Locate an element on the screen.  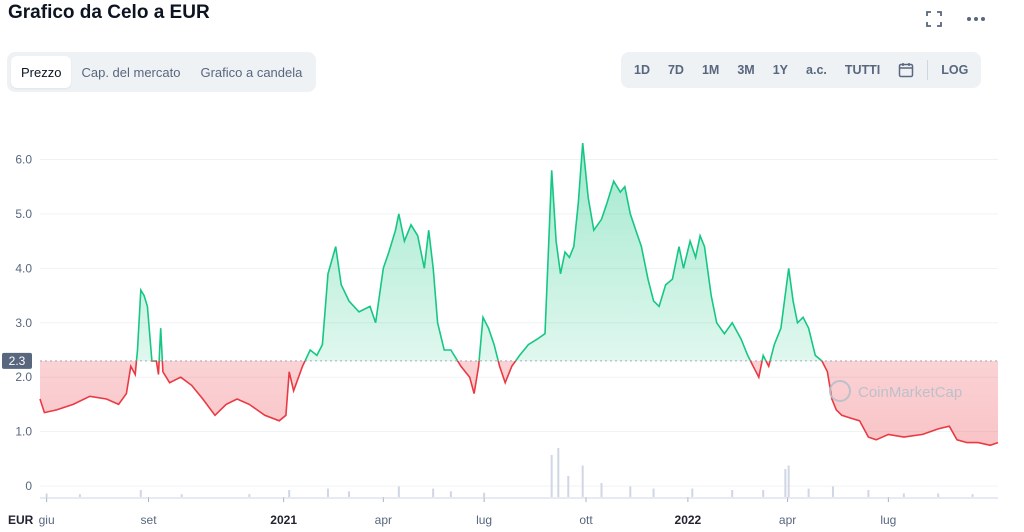
x-tick-label: ott is located at coordinates (586, 520).